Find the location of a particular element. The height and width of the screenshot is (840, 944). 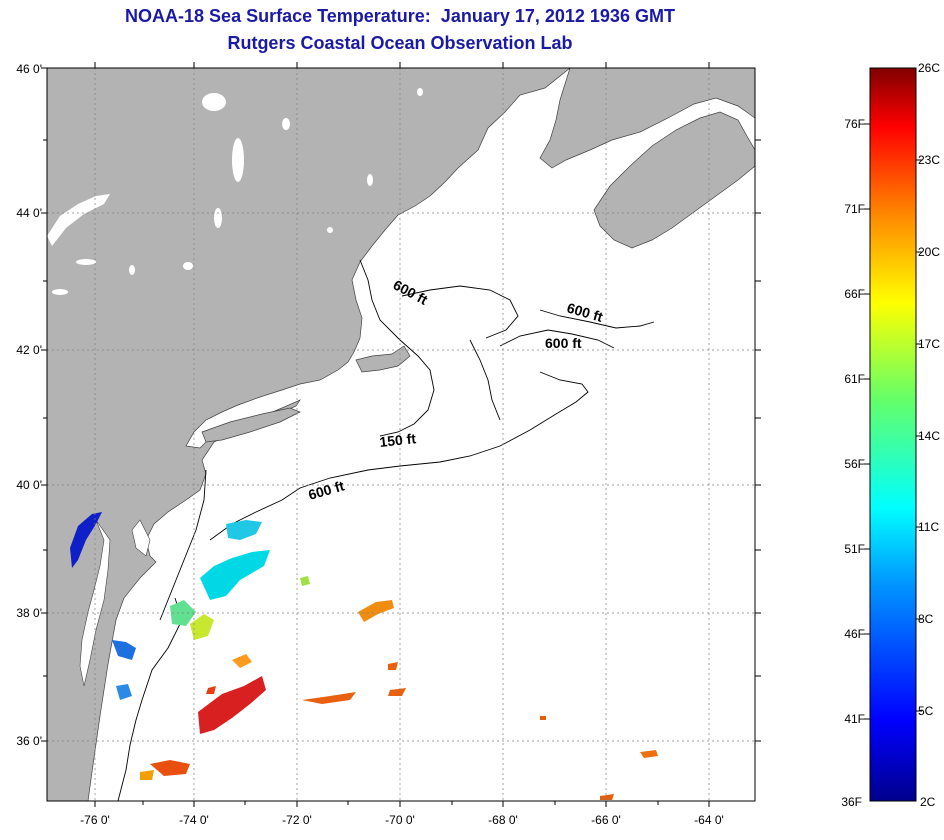

depth-label-150: 150 ft is located at coordinates (398, 440).